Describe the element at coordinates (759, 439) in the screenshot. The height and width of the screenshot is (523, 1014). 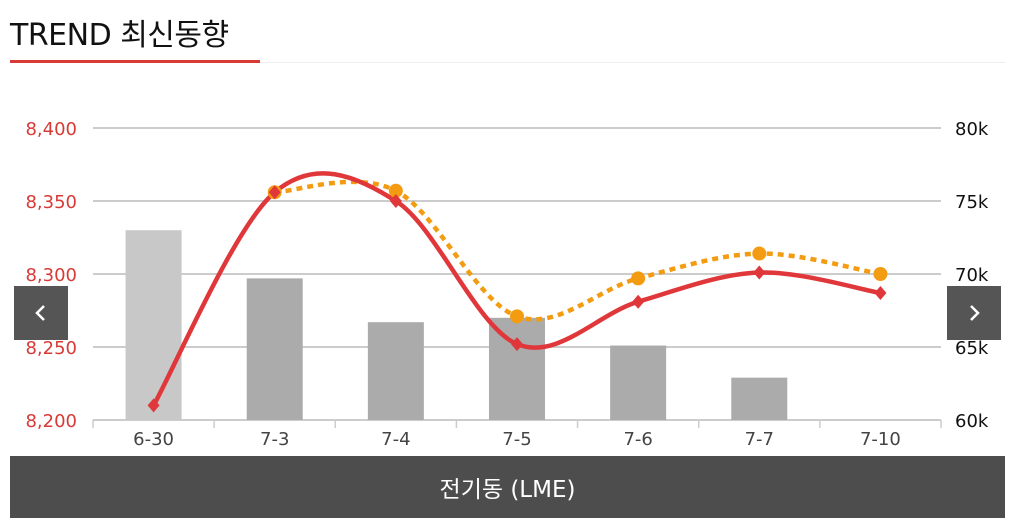
I see `x-tick-label: 7-7` at that location.